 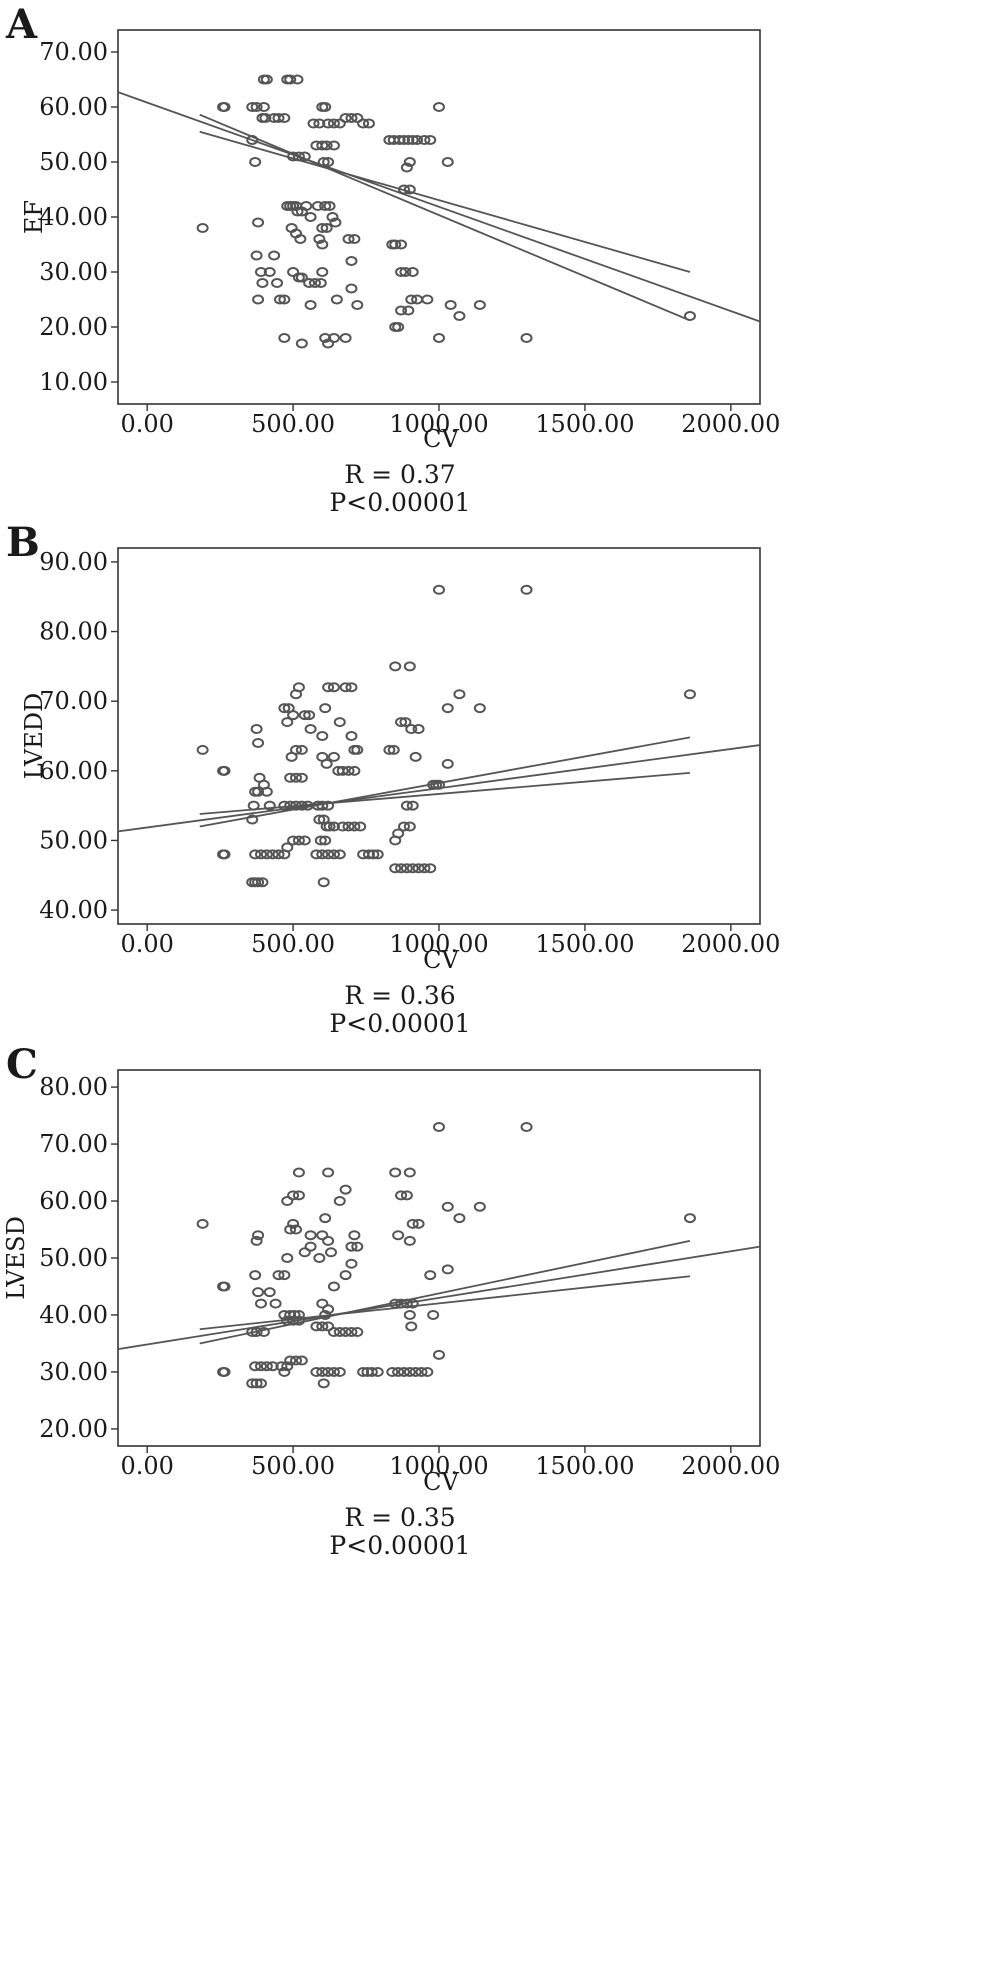 I want to click on regression-lines, so click(x=439, y=207).